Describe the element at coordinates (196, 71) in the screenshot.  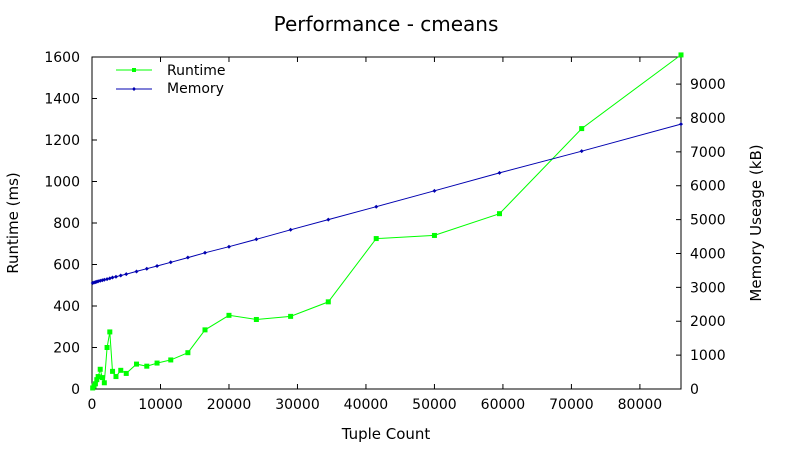
I see `legend-runtime-label: Runtime` at that location.